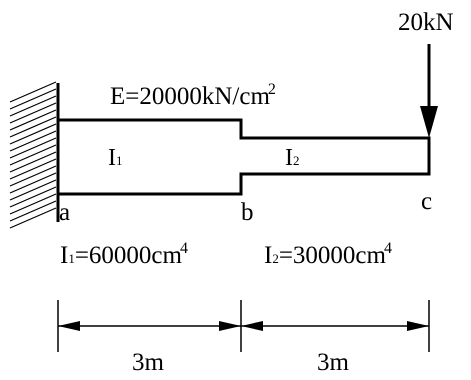 The width and height of the screenshot is (471, 380). I want to click on section-right-sub: 2, so click(296, 160).